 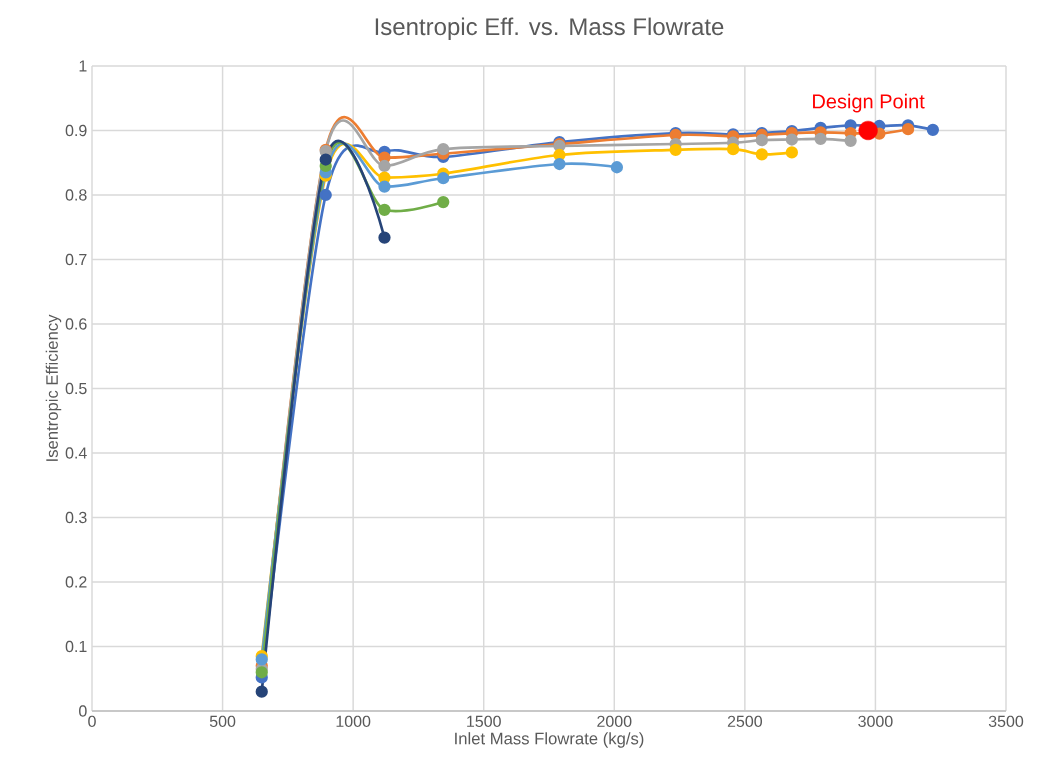 What do you see at coordinates (869, 103) in the screenshot?
I see `annotation: Design Point` at bounding box center [869, 103].